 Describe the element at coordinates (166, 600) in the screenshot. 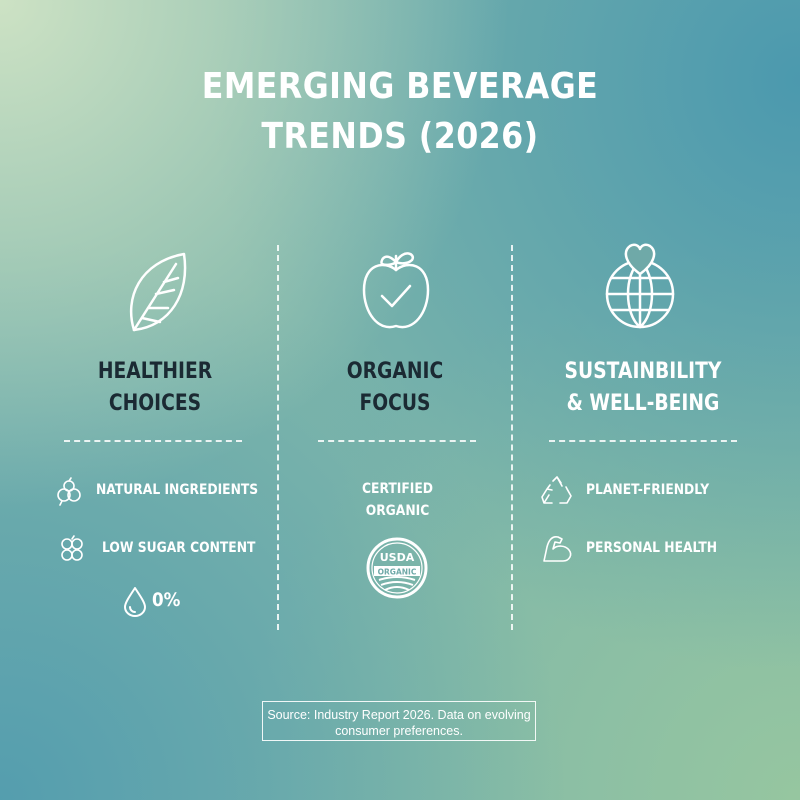

I see `stat: 0%` at that location.